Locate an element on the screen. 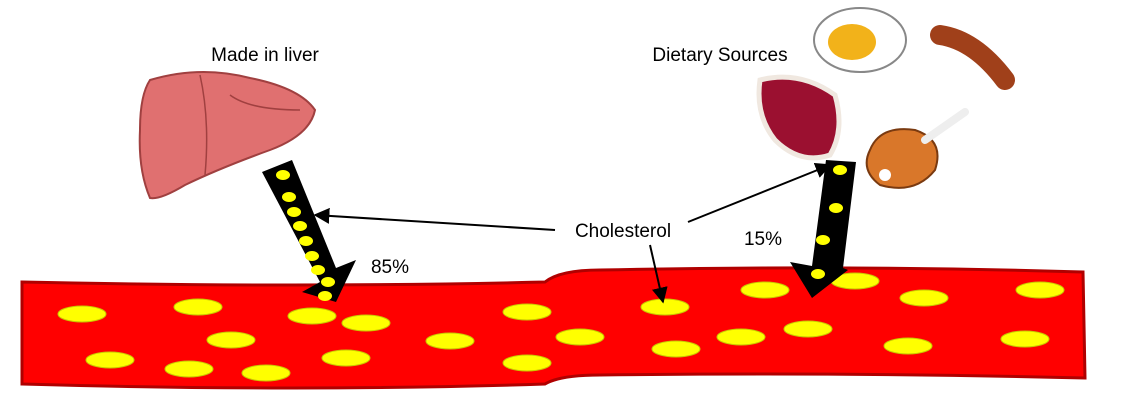  liver-label: Made in liver is located at coordinates (265, 55).